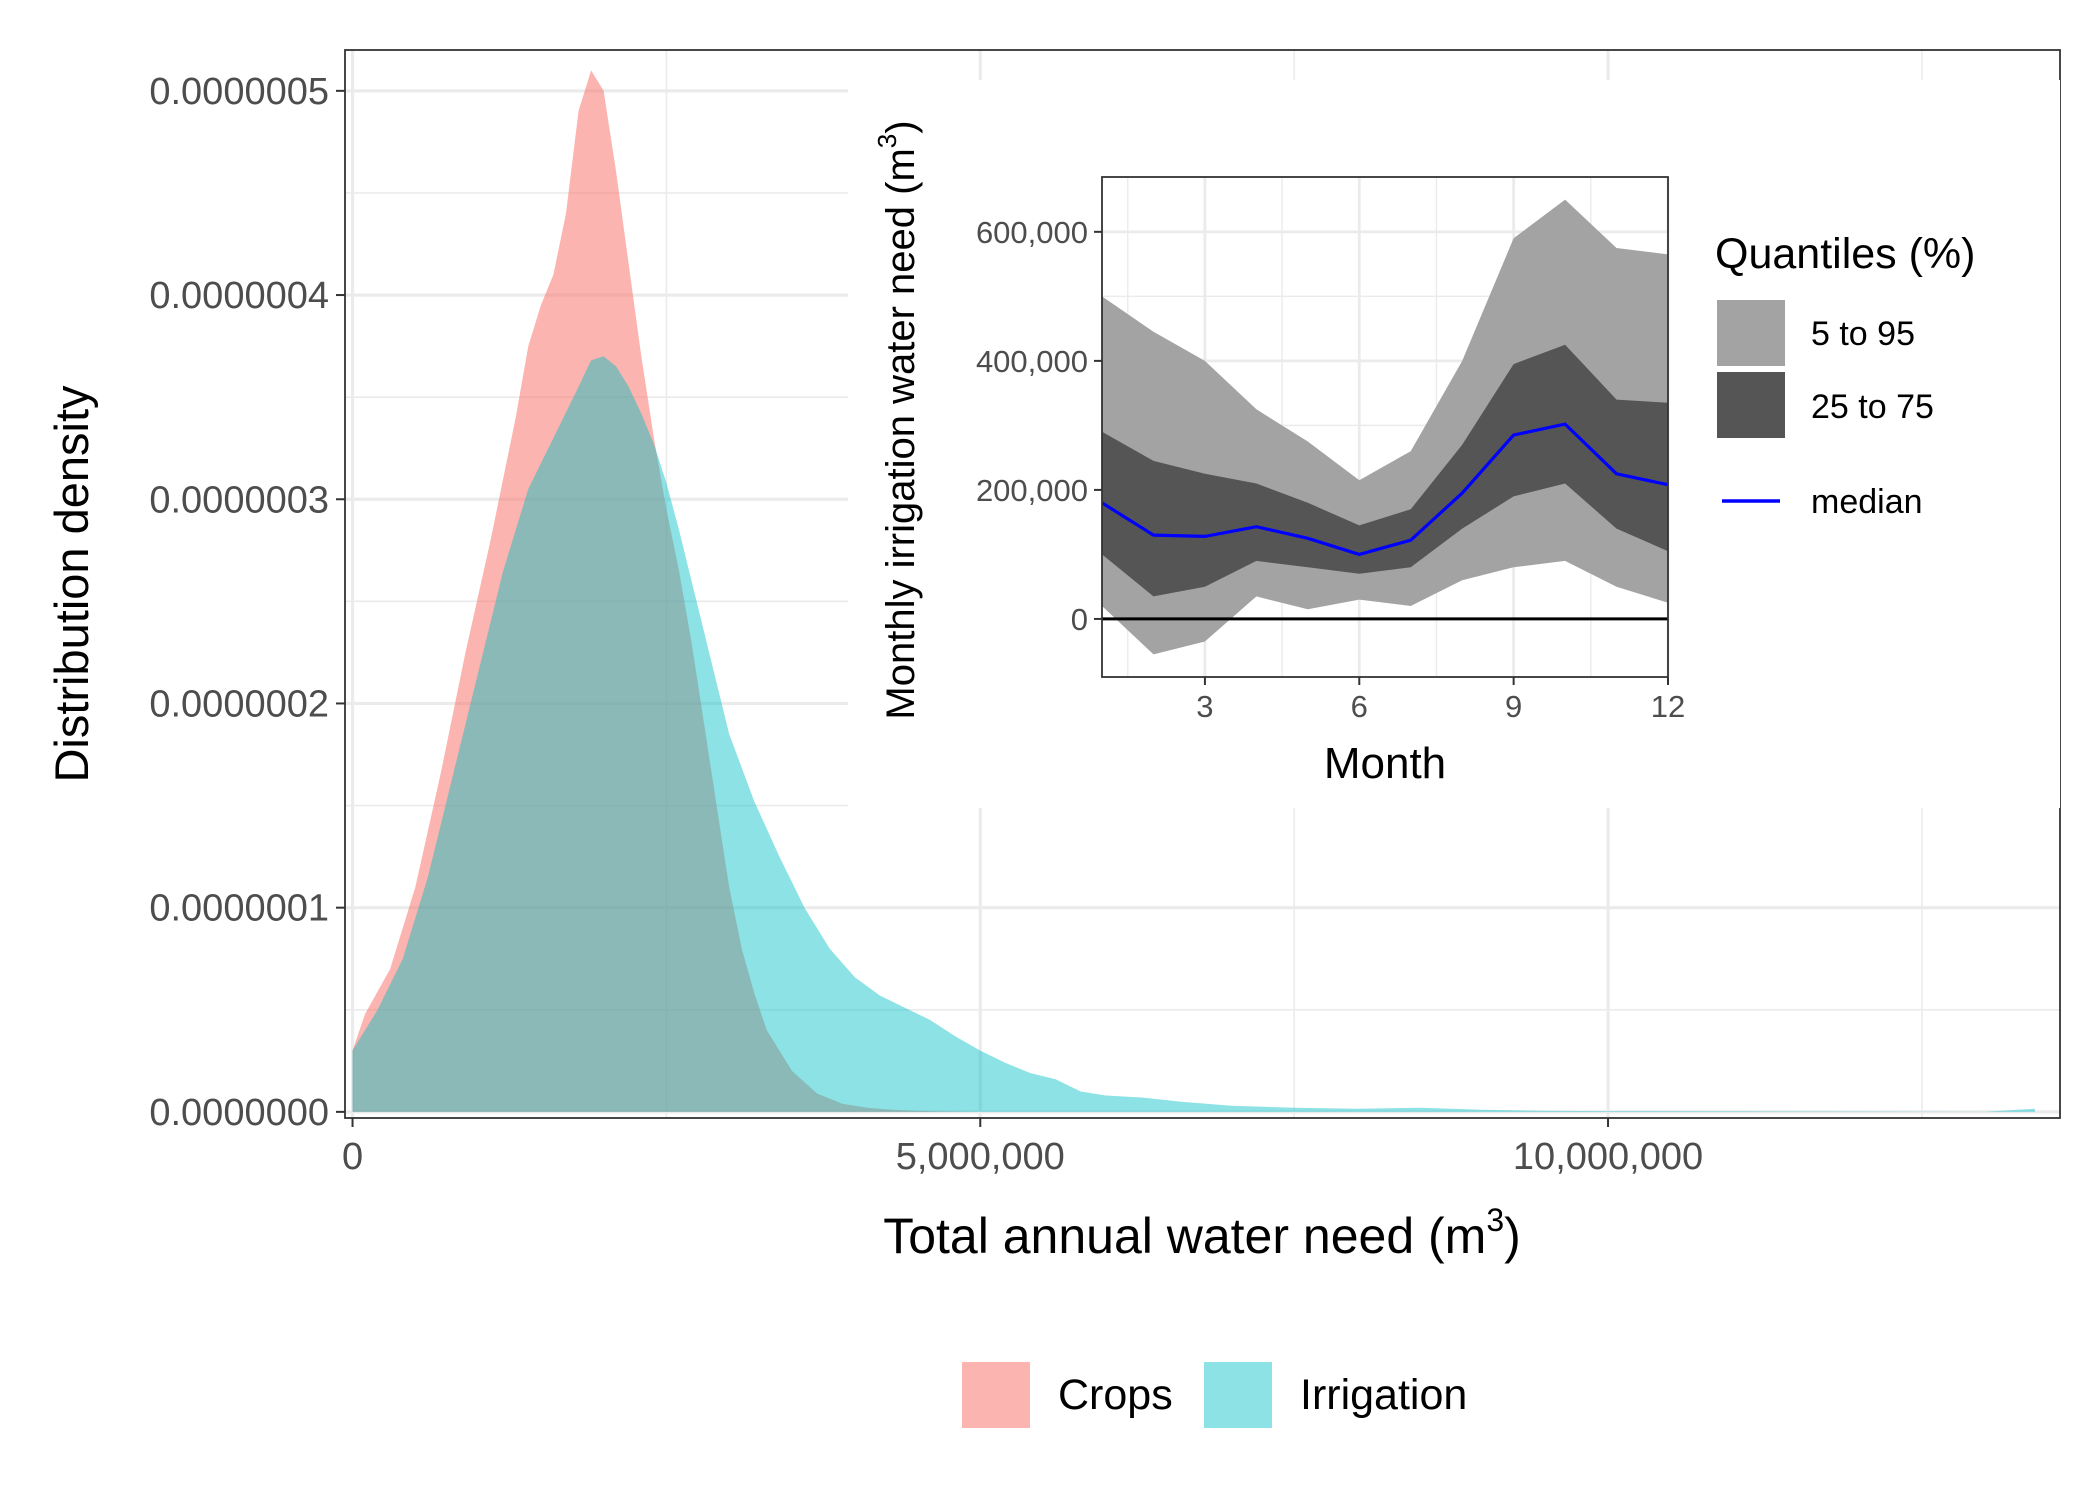  What do you see at coordinates (239, 500) in the screenshot?
I see `main-y-tick-label: 0.0000003` at bounding box center [239, 500].